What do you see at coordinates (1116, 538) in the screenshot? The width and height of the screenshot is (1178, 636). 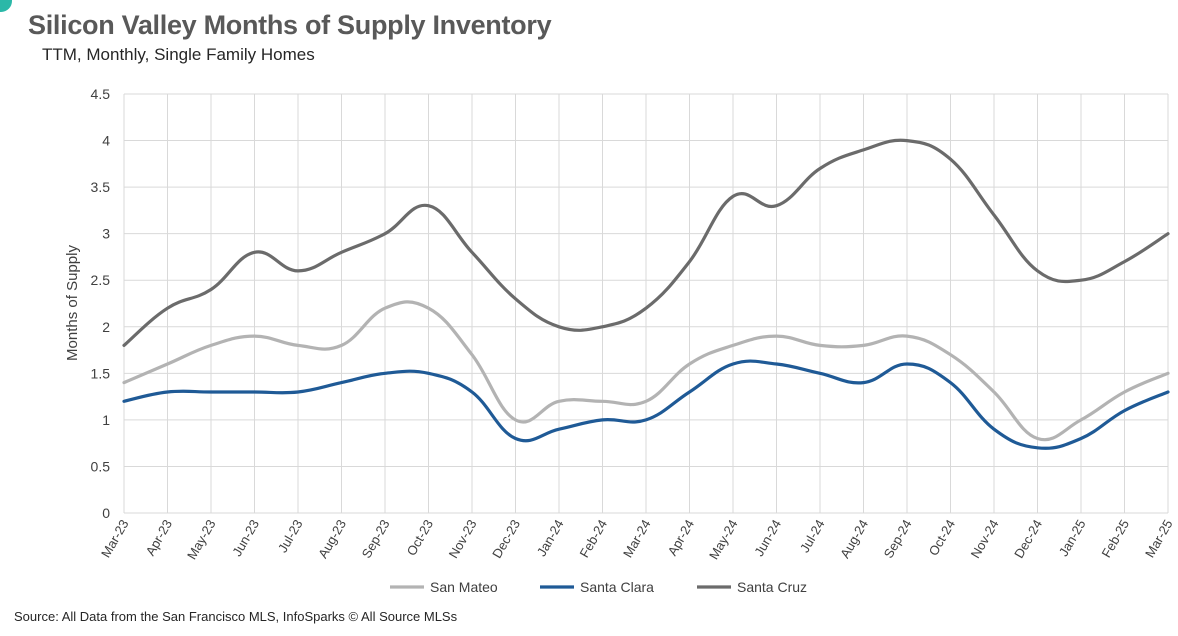 I see `x-tick-label: Feb-25` at bounding box center [1116, 538].